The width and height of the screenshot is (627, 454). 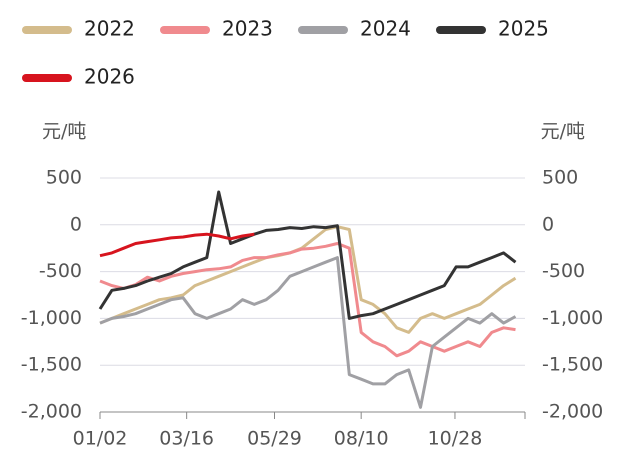 I want to click on legend-label: 2025, so click(x=523, y=29).